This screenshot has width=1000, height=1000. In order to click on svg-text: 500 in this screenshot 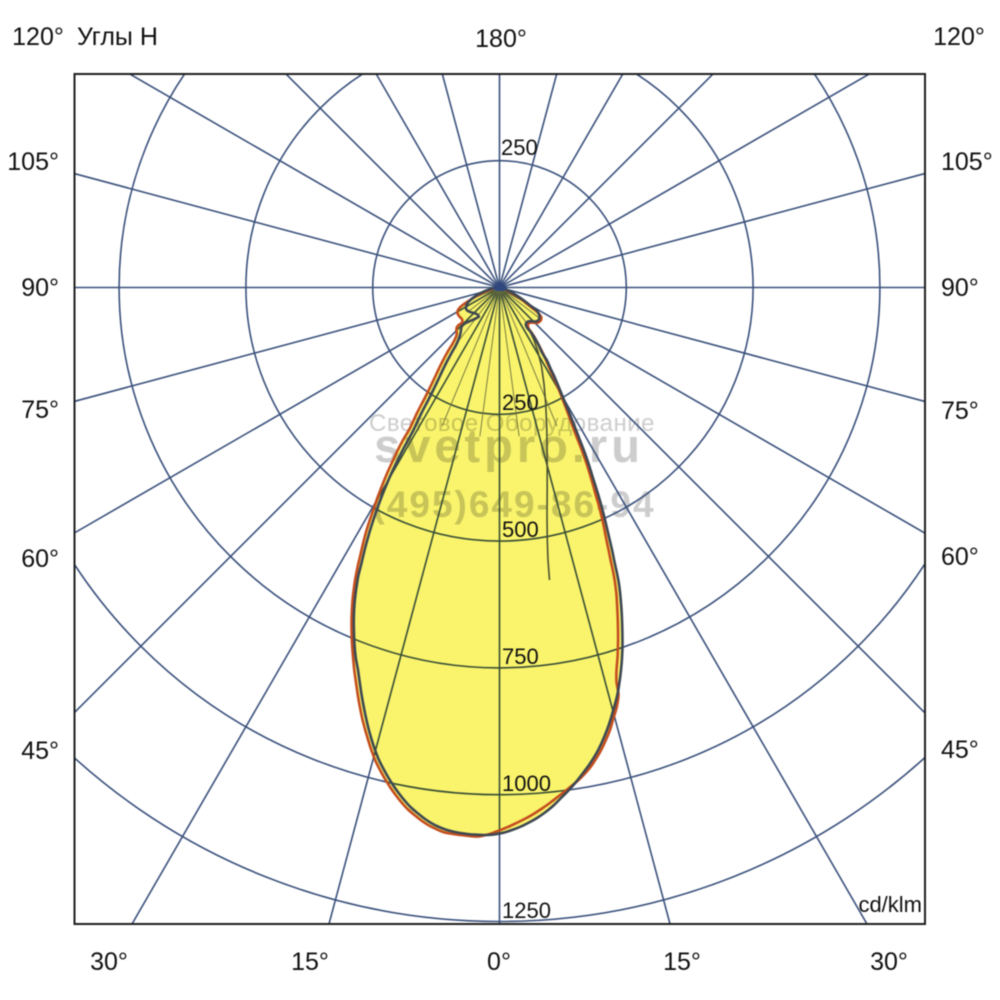, I will do `click(520, 529)`.